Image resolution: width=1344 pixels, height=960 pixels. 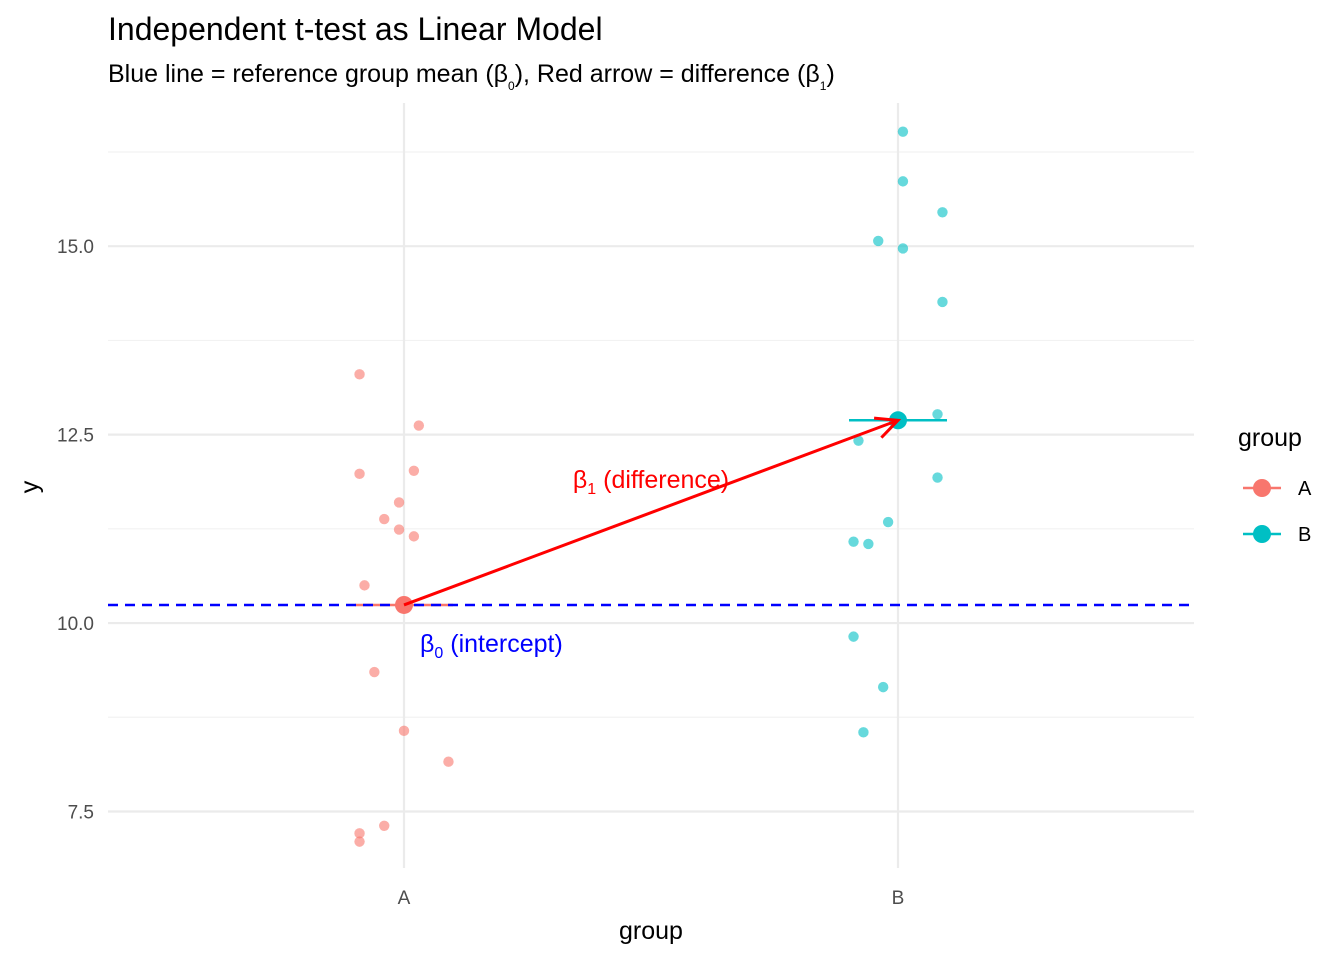 I want to click on beta1-annotation: β1 (difference), so click(x=651, y=482).